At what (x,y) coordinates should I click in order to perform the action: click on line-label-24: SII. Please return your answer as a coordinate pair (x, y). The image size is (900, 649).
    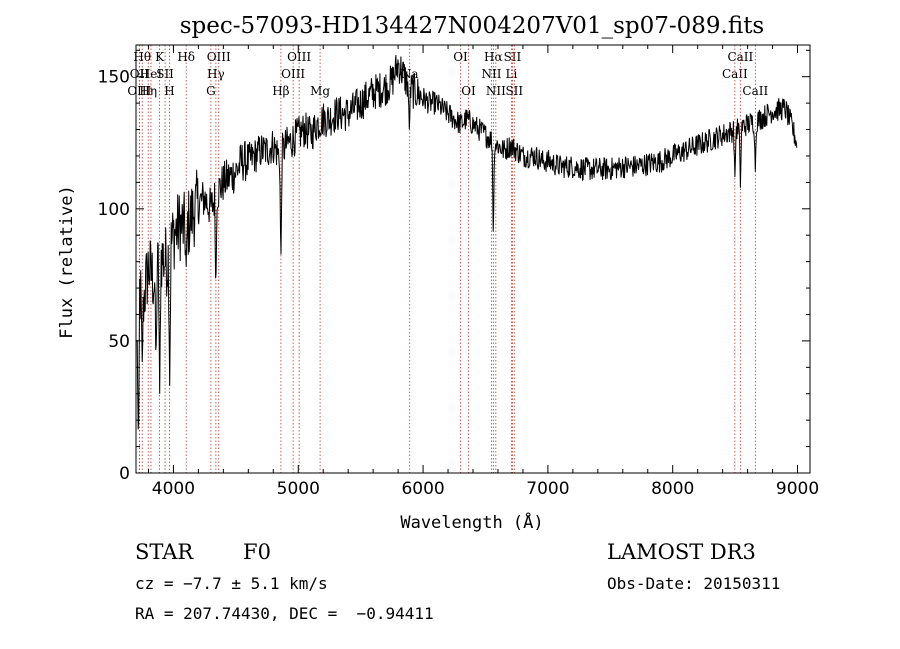
    Looking at the image, I should click on (514, 91).